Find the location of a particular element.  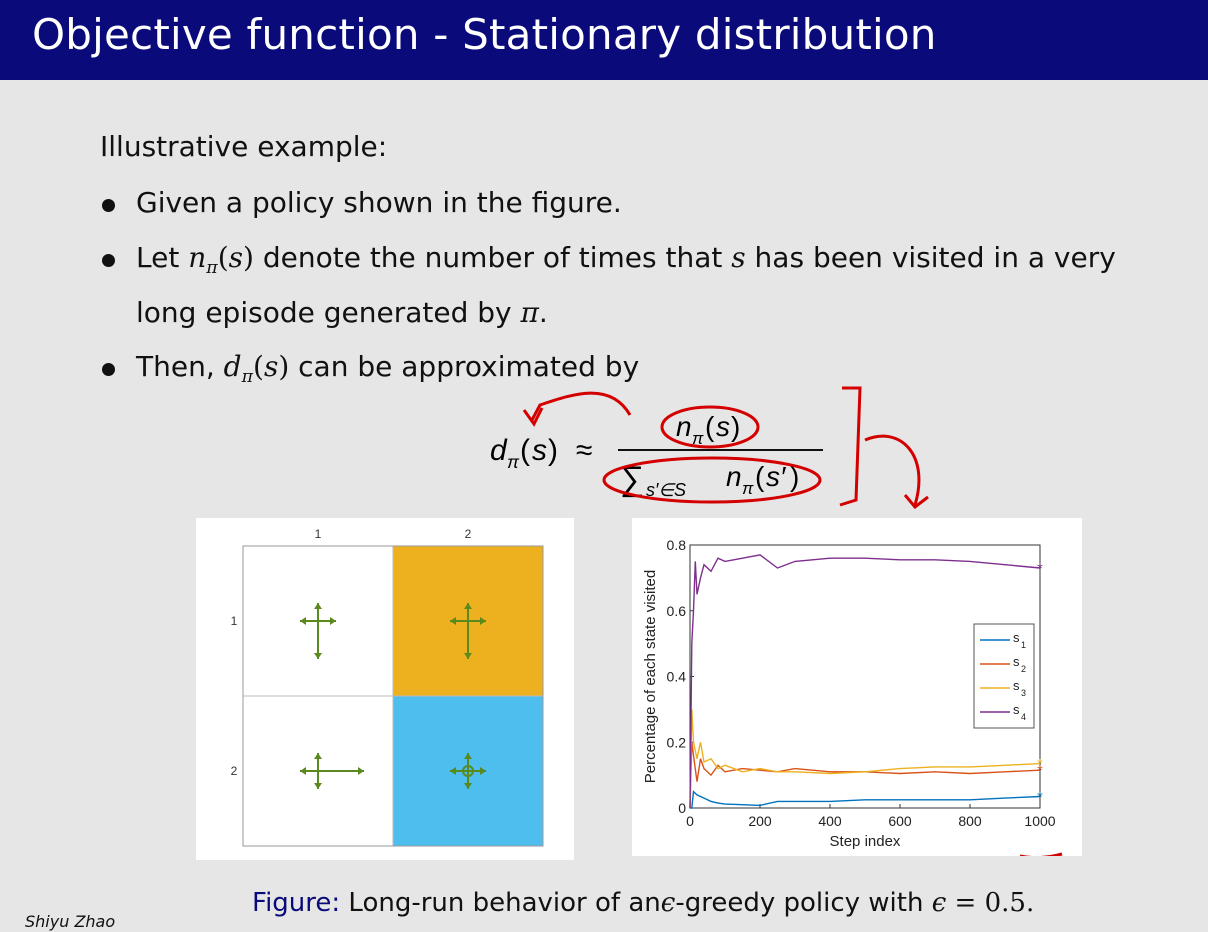

policy-arrows-r2c2 is located at coordinates (468, 771).